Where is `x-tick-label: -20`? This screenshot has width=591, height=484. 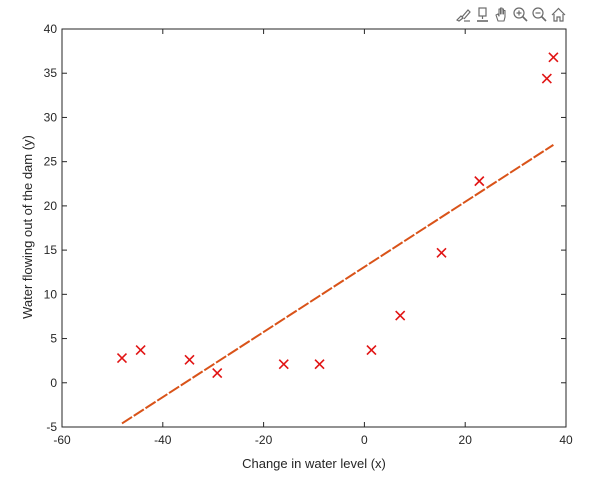
x-tick-label: -20 is located at coordinates (264, 440).